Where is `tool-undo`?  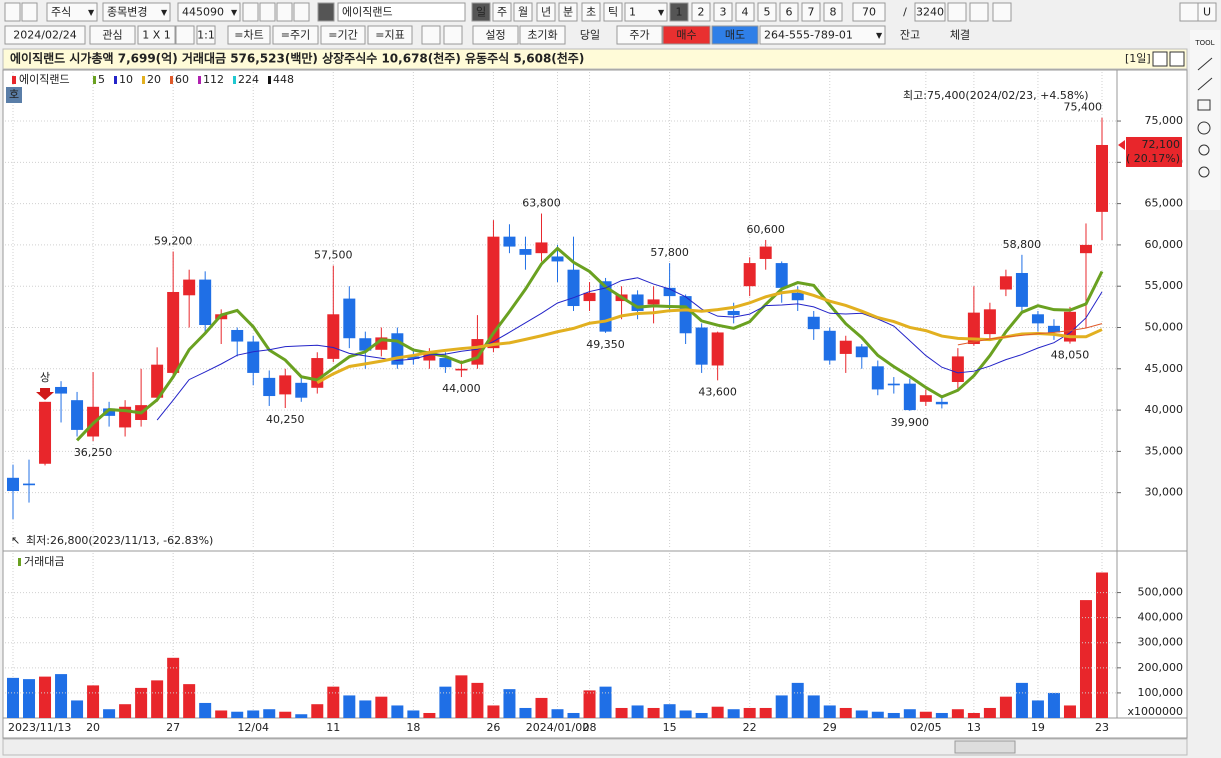
tool-undo is located at coordinates (1204, 150).